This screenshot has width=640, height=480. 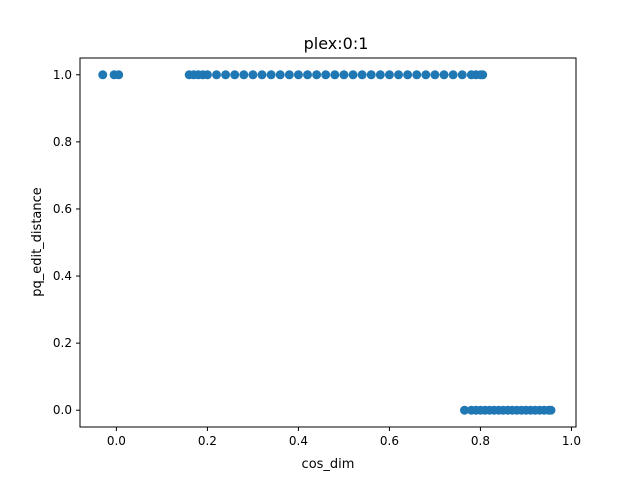 What do you see at coordinates (62, 343) in the screenshot?
I see `y-tick-label: 0.2` at bounding box center [62, 343].